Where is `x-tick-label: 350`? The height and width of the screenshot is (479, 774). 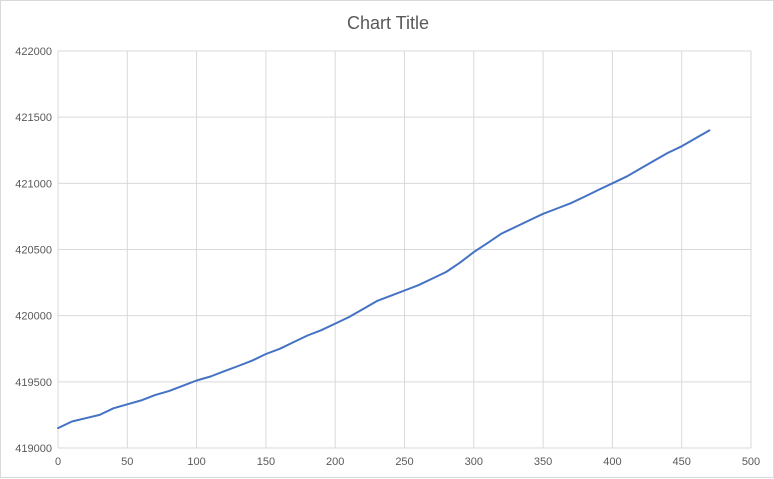
x-tick-label: 350 is located at coordinates (543, 462).